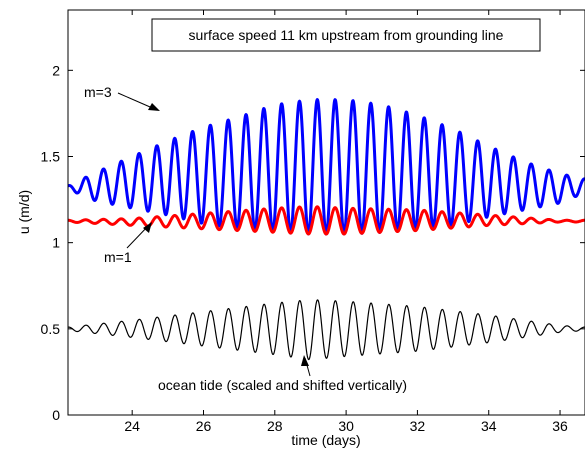 Image resolution: width=585 pixels, height=458 pixels. I want to click on x-tick-label-30: 30, so click(346, 426).